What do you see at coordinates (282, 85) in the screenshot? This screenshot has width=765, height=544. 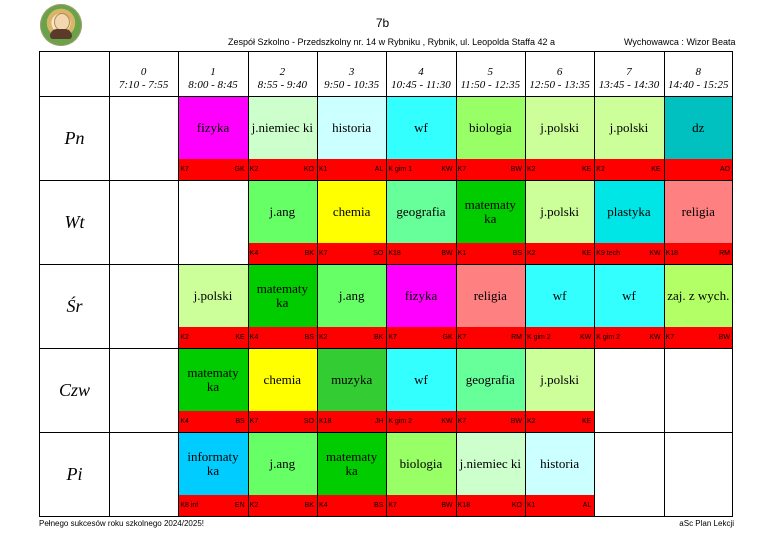 I see `period-time: 8:55 - 9:40` at bounding box center [282, 85].